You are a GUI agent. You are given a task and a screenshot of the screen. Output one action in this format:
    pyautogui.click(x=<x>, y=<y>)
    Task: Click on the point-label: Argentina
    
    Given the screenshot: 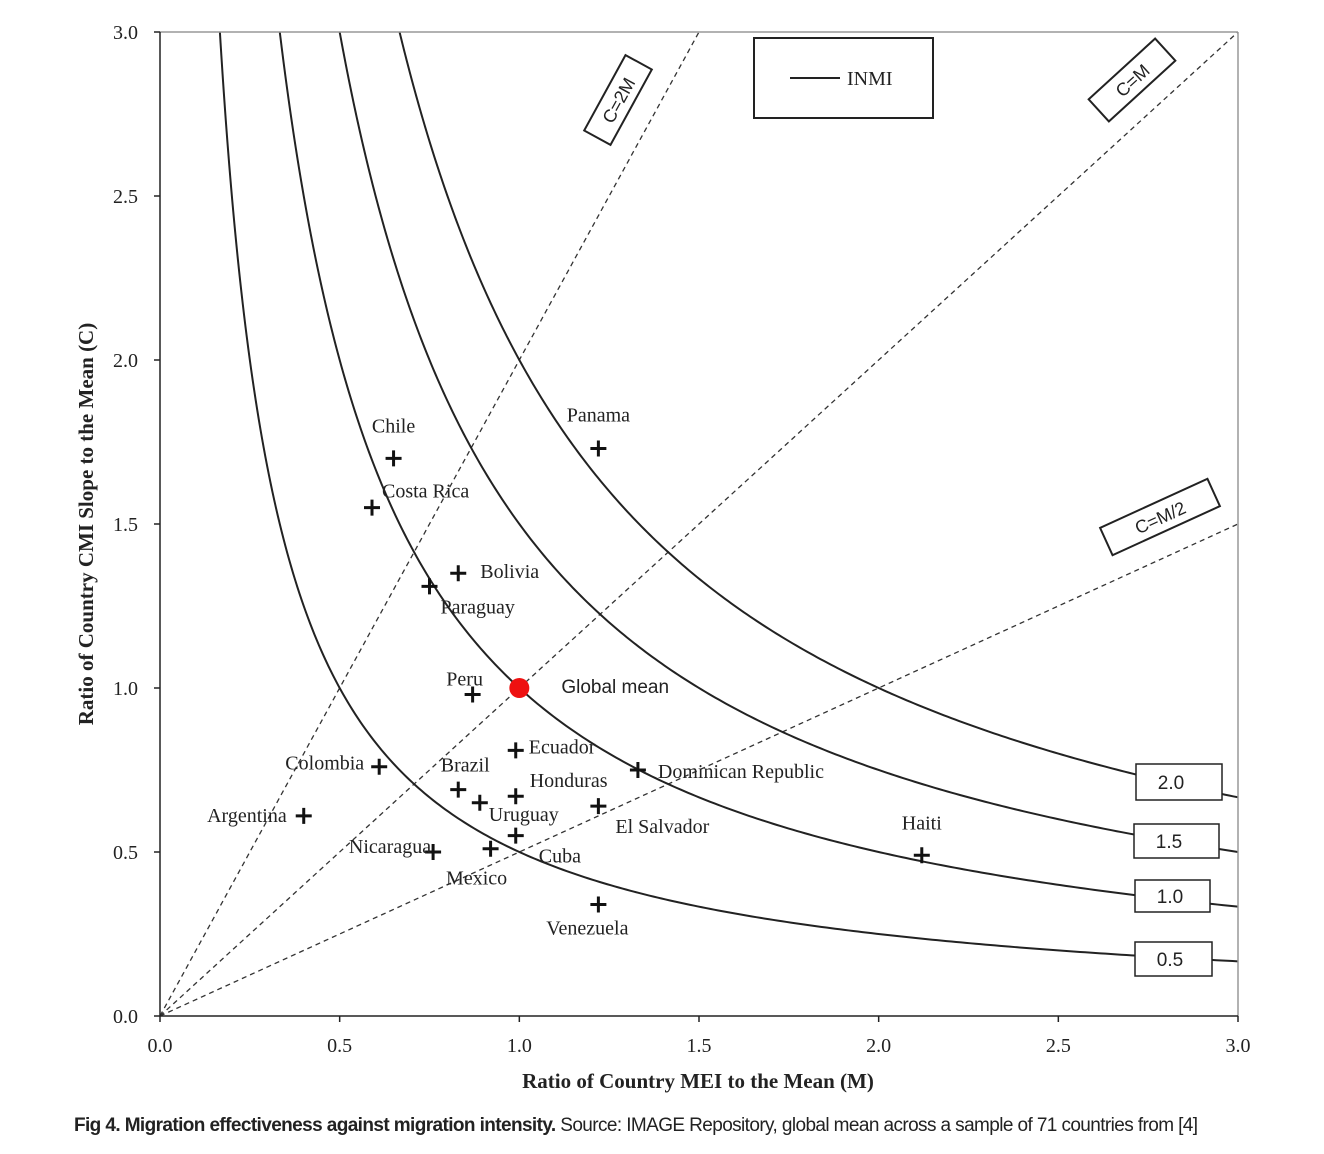 What is the action you would take?
    pyautogui.click(x=247, y=816)
    